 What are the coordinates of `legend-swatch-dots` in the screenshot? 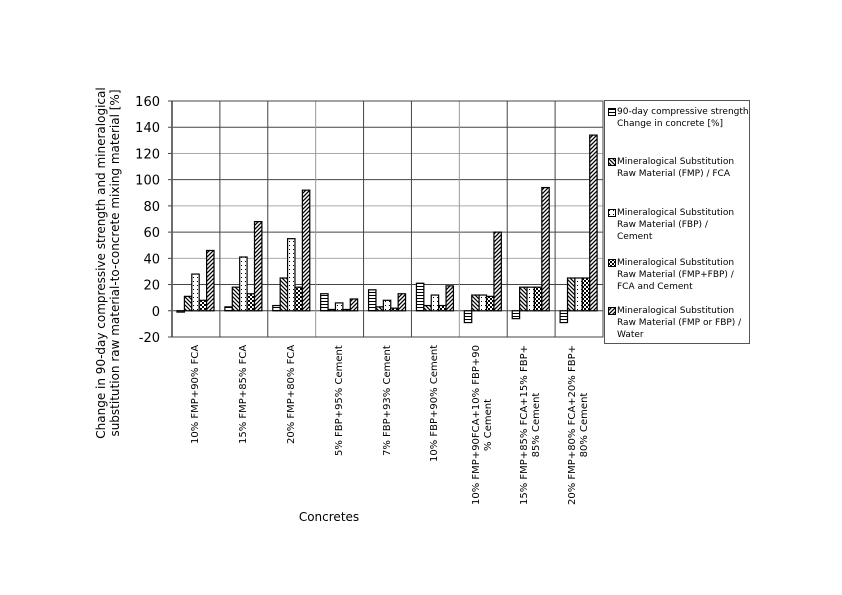 It's located at (612, 213).